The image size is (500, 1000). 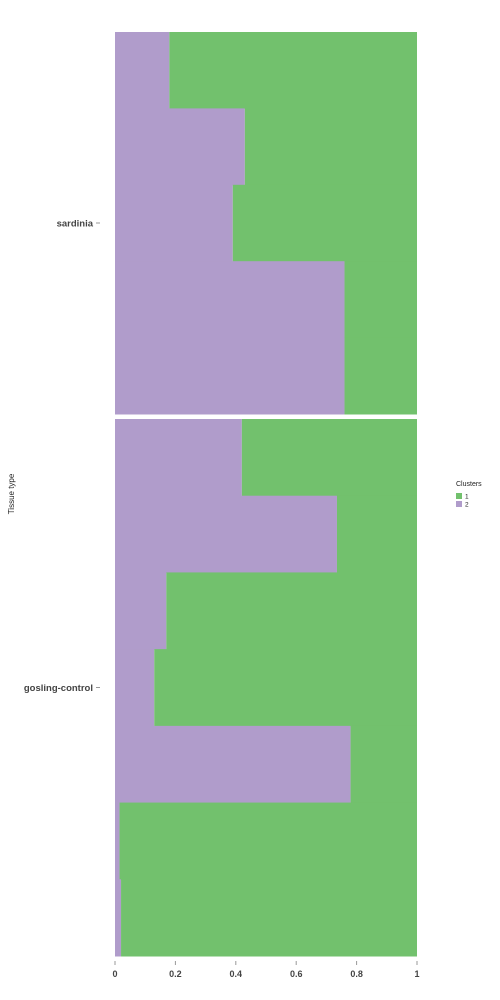 I want to click on y-axis-title: Tissue type, so click(x=11, y=493).